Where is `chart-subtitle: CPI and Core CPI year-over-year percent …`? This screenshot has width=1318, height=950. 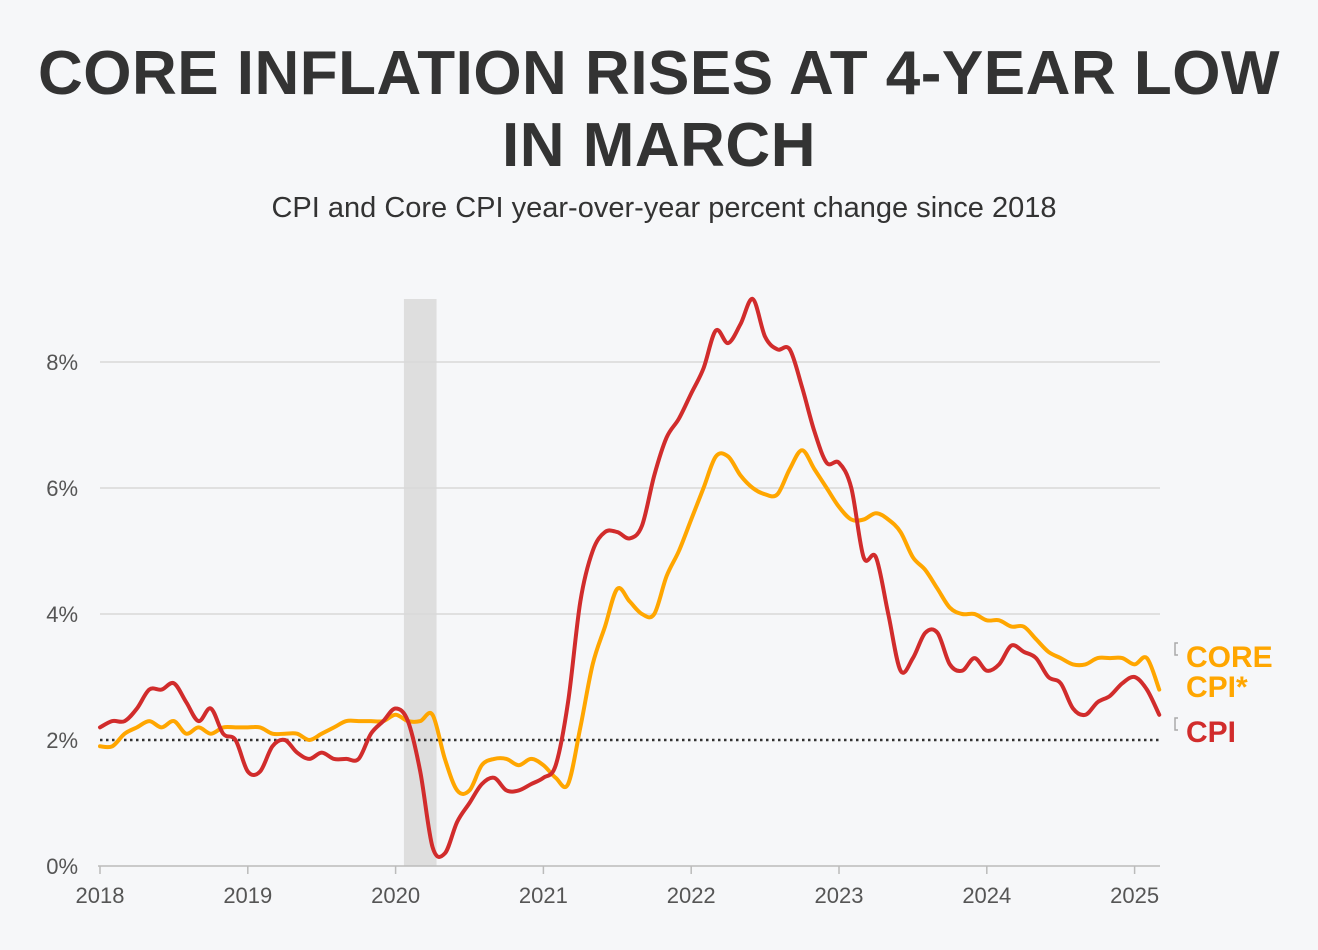 chart-subtitle: CPI and Core CPI year-over-year percent … is located at coordinates (664, 208).